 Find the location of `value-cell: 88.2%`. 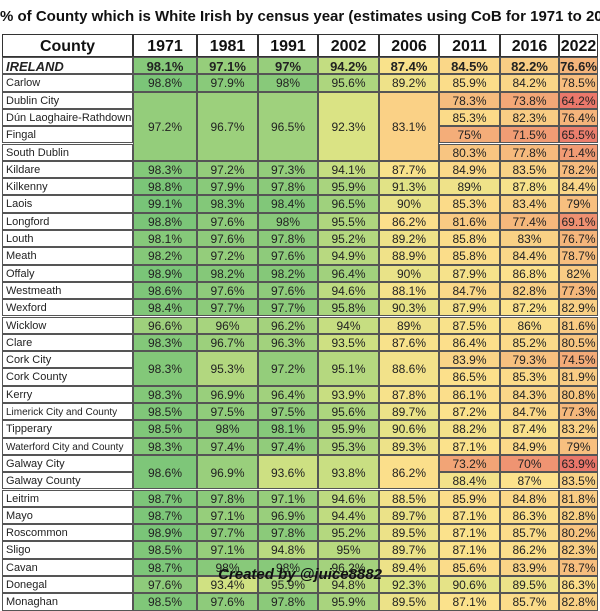

value-cell: 88.2% is located at coordinates (469, 429).